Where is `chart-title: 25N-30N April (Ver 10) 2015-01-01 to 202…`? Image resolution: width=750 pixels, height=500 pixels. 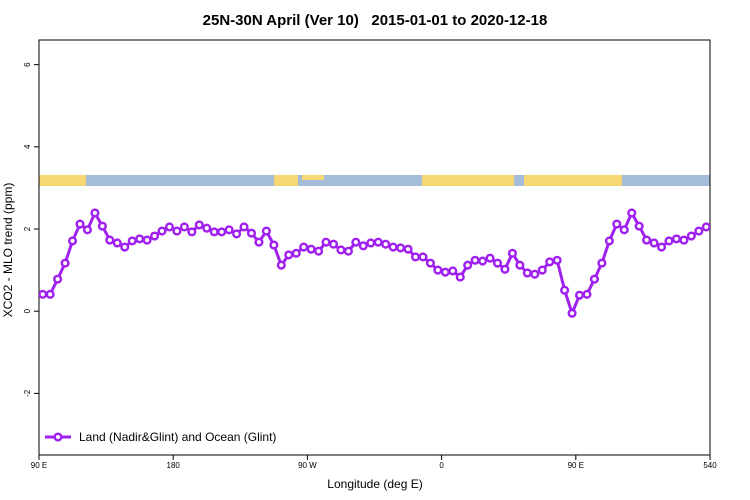 chart-title: 25N-30N April (Ver 10) 2015-01-01 to 202… is located at coordinates (375, 20).